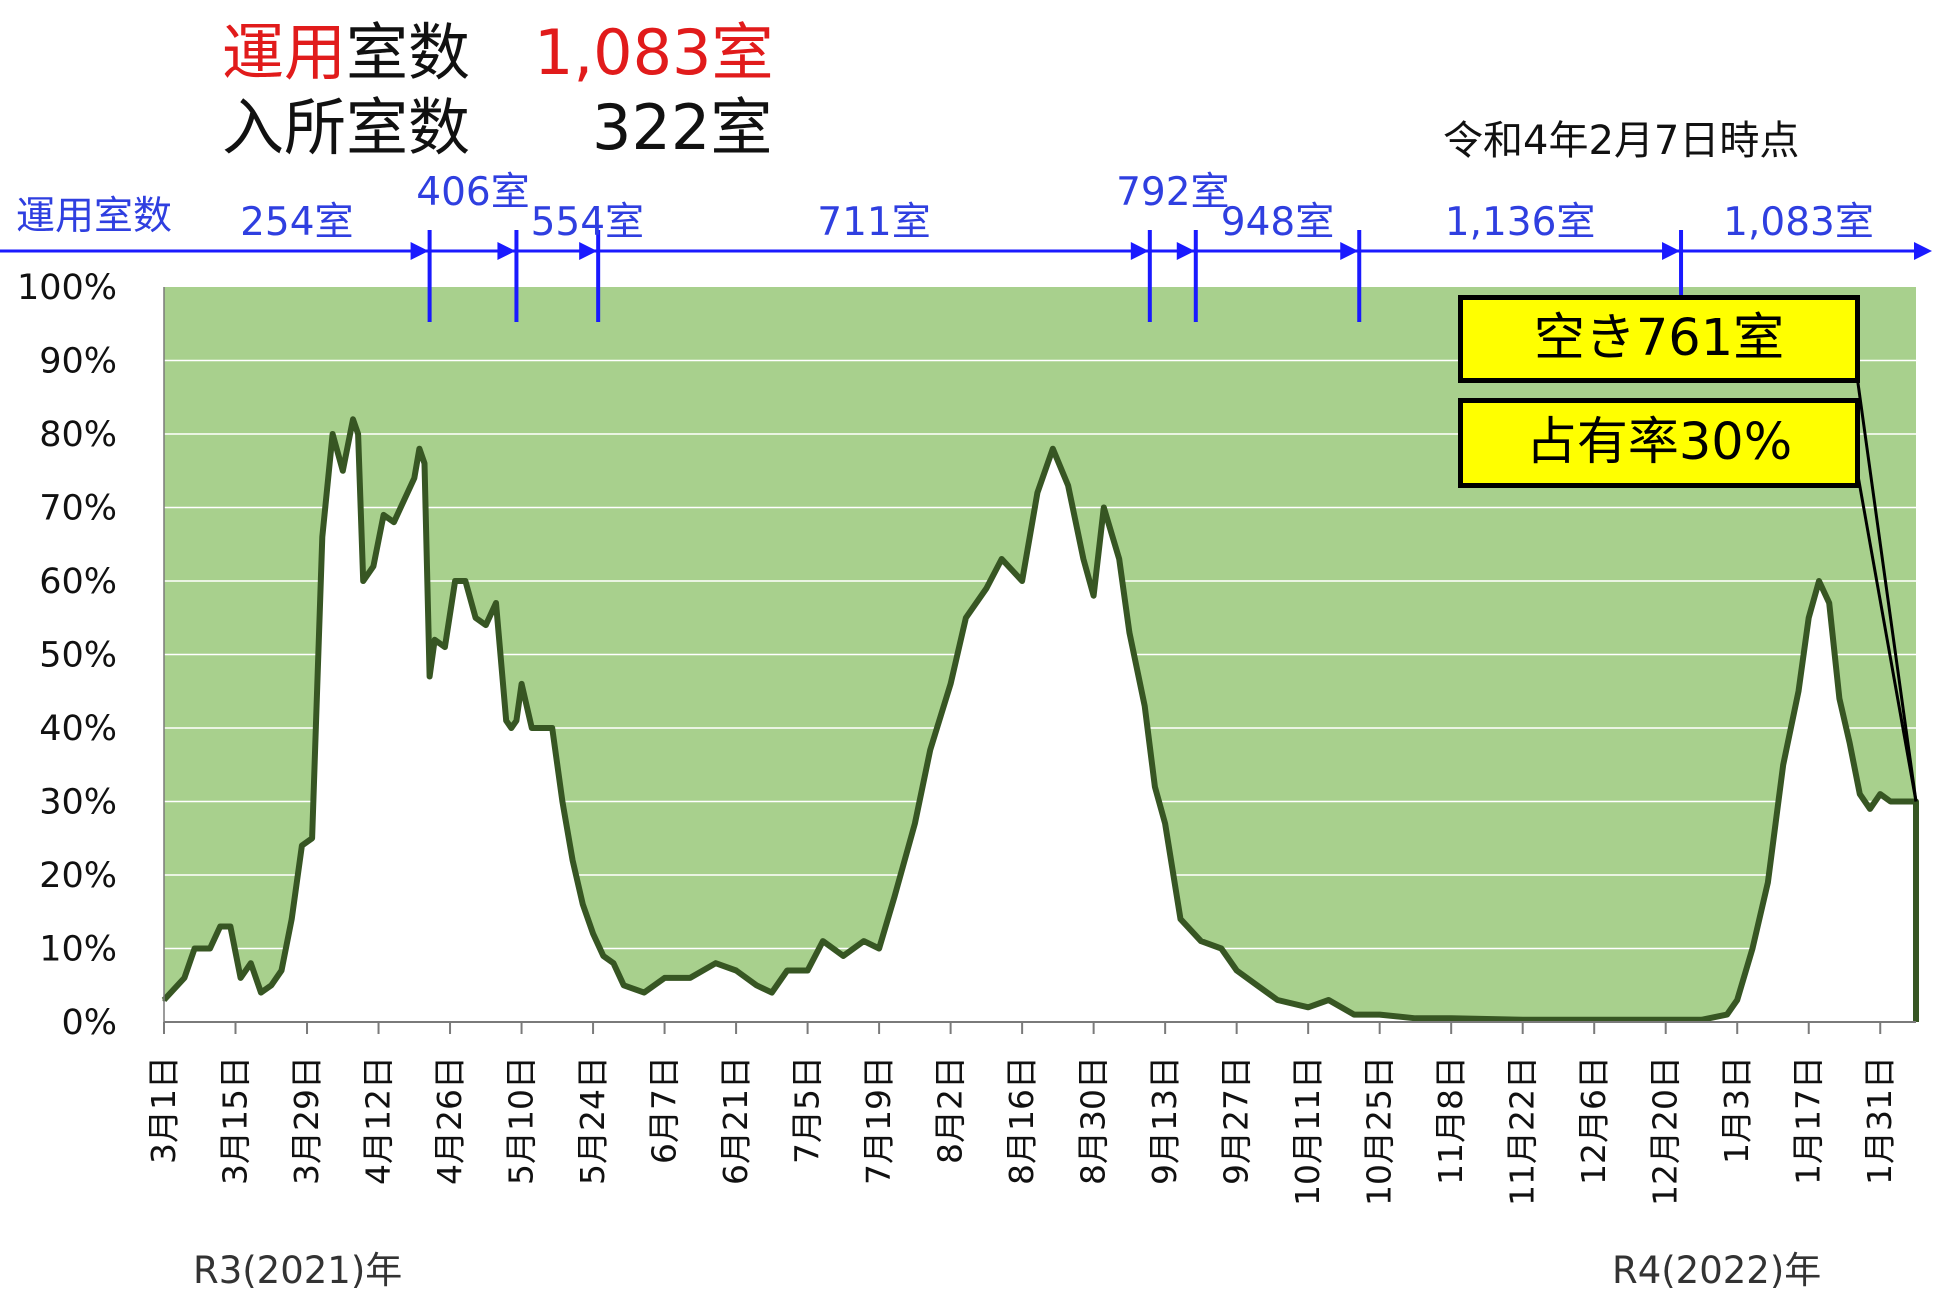  I want to click on y-tick-label: 100%, so click(67, 288).